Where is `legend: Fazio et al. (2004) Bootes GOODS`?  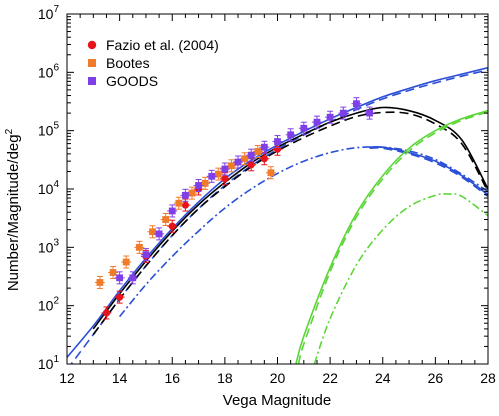 legend: Fazio et al. (2004) Bootes GOODS is located at coordinates (153, 63).